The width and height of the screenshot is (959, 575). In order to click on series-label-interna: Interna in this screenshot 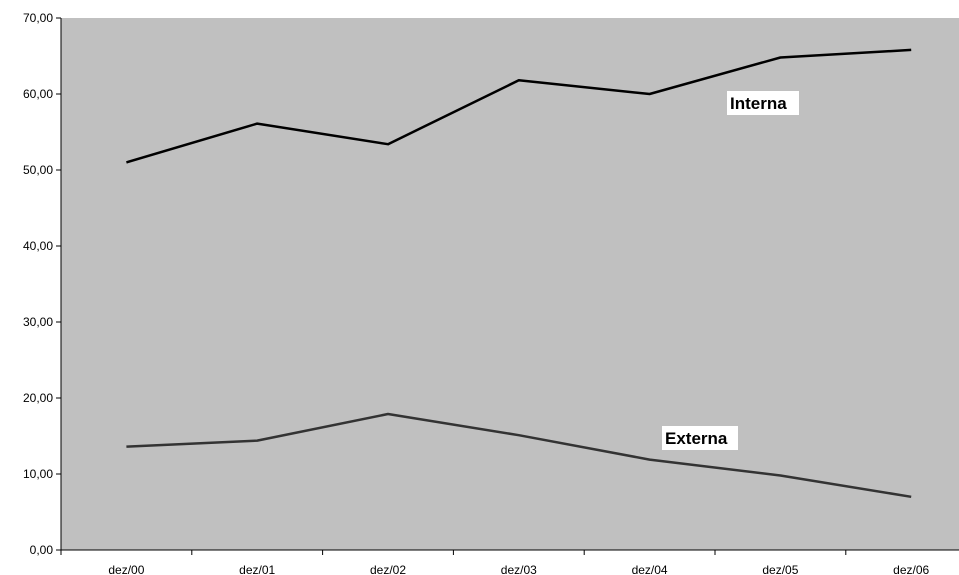, I will do `click(763, 103)`.